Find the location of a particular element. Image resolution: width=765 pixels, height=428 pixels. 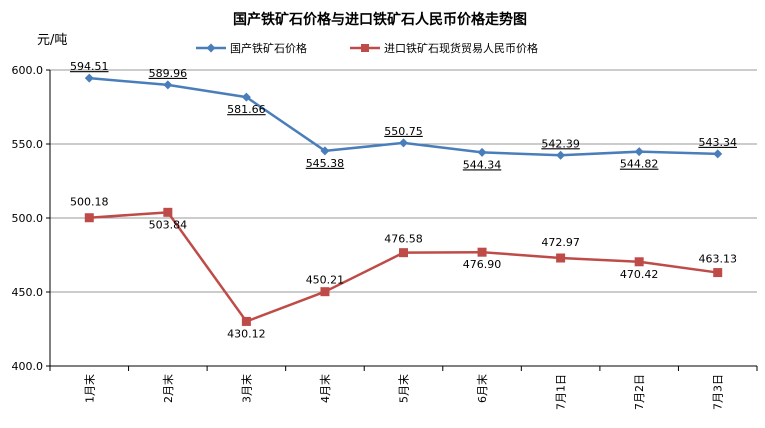

y-axis-unit: 元/吨 is located at coordinates (52, 40).